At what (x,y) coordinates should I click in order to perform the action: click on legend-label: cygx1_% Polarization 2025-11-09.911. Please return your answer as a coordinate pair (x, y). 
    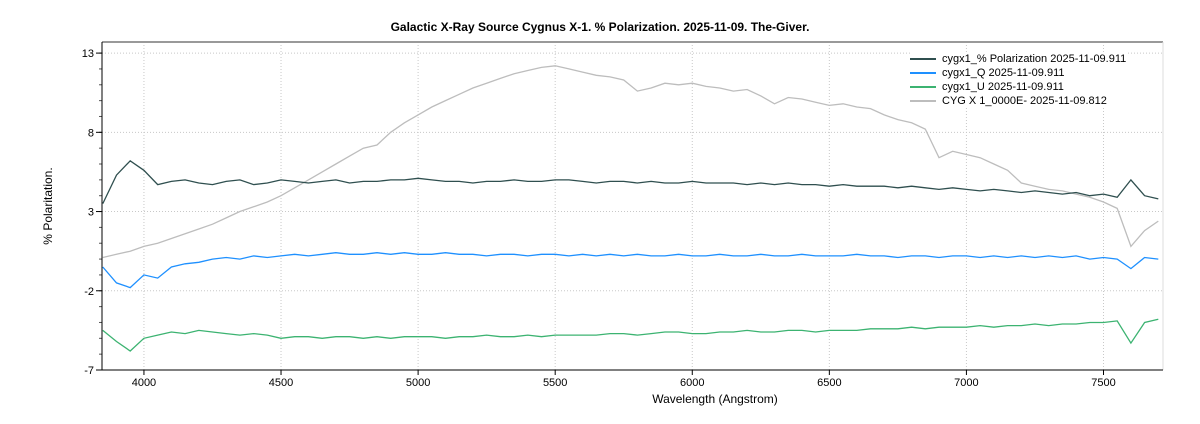
    Looking at the image, I should click on (1034, 59).